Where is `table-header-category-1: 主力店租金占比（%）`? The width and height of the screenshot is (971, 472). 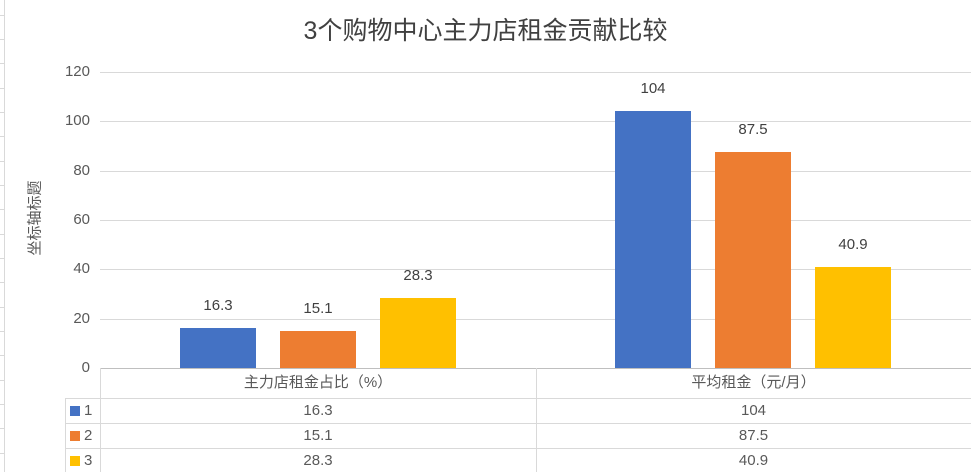
table-header-category-1: 主力店租金占比（%） is located at coordinates (318, 382).